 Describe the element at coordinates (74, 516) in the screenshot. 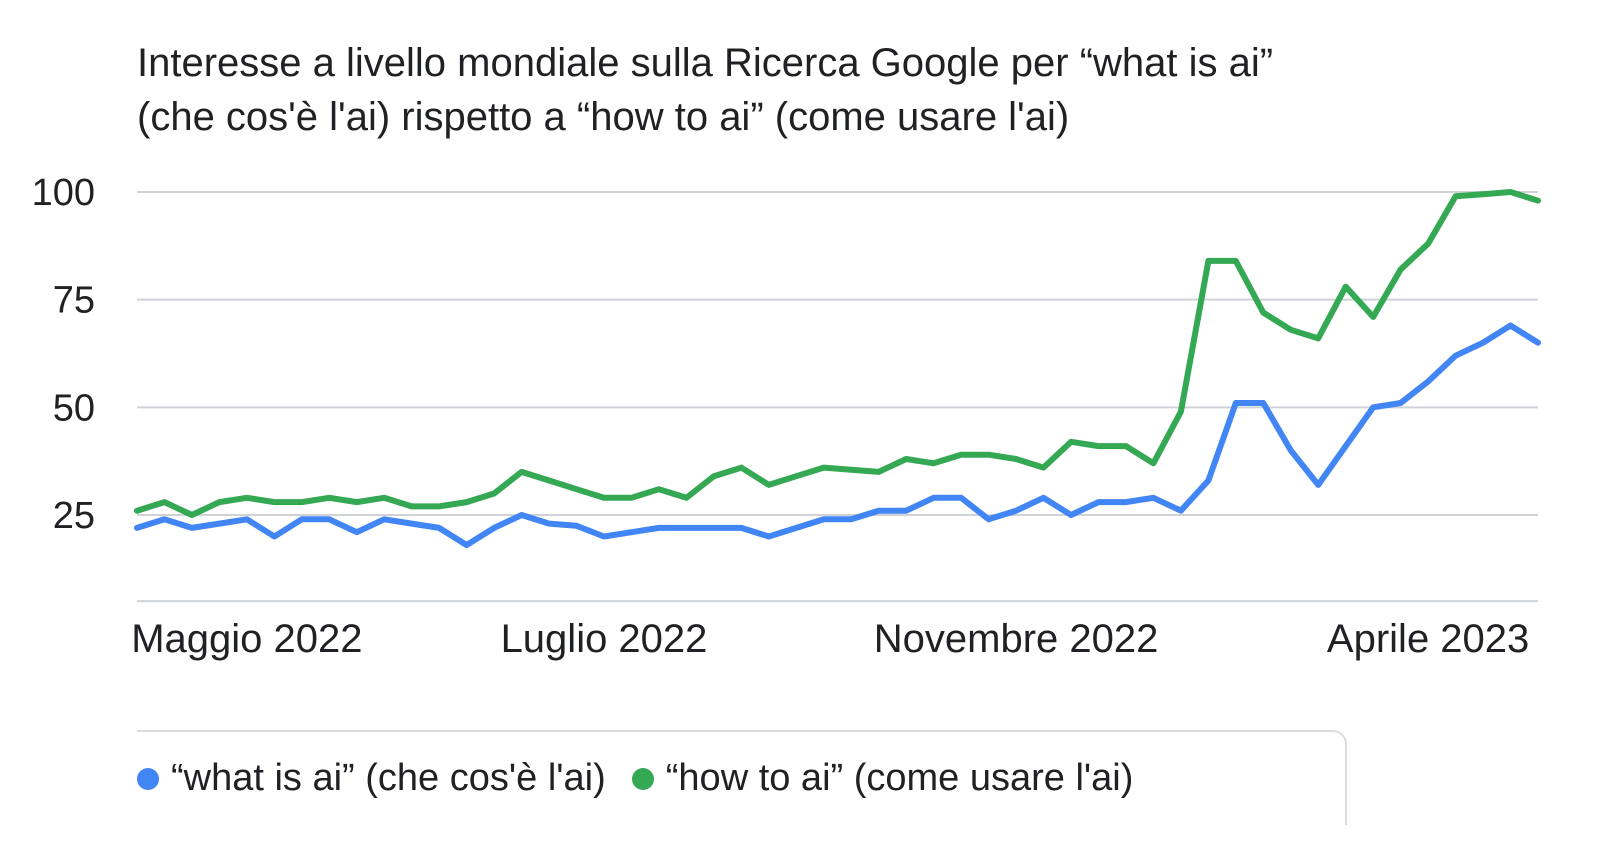

I see `y-tick-label: 25` at that location.